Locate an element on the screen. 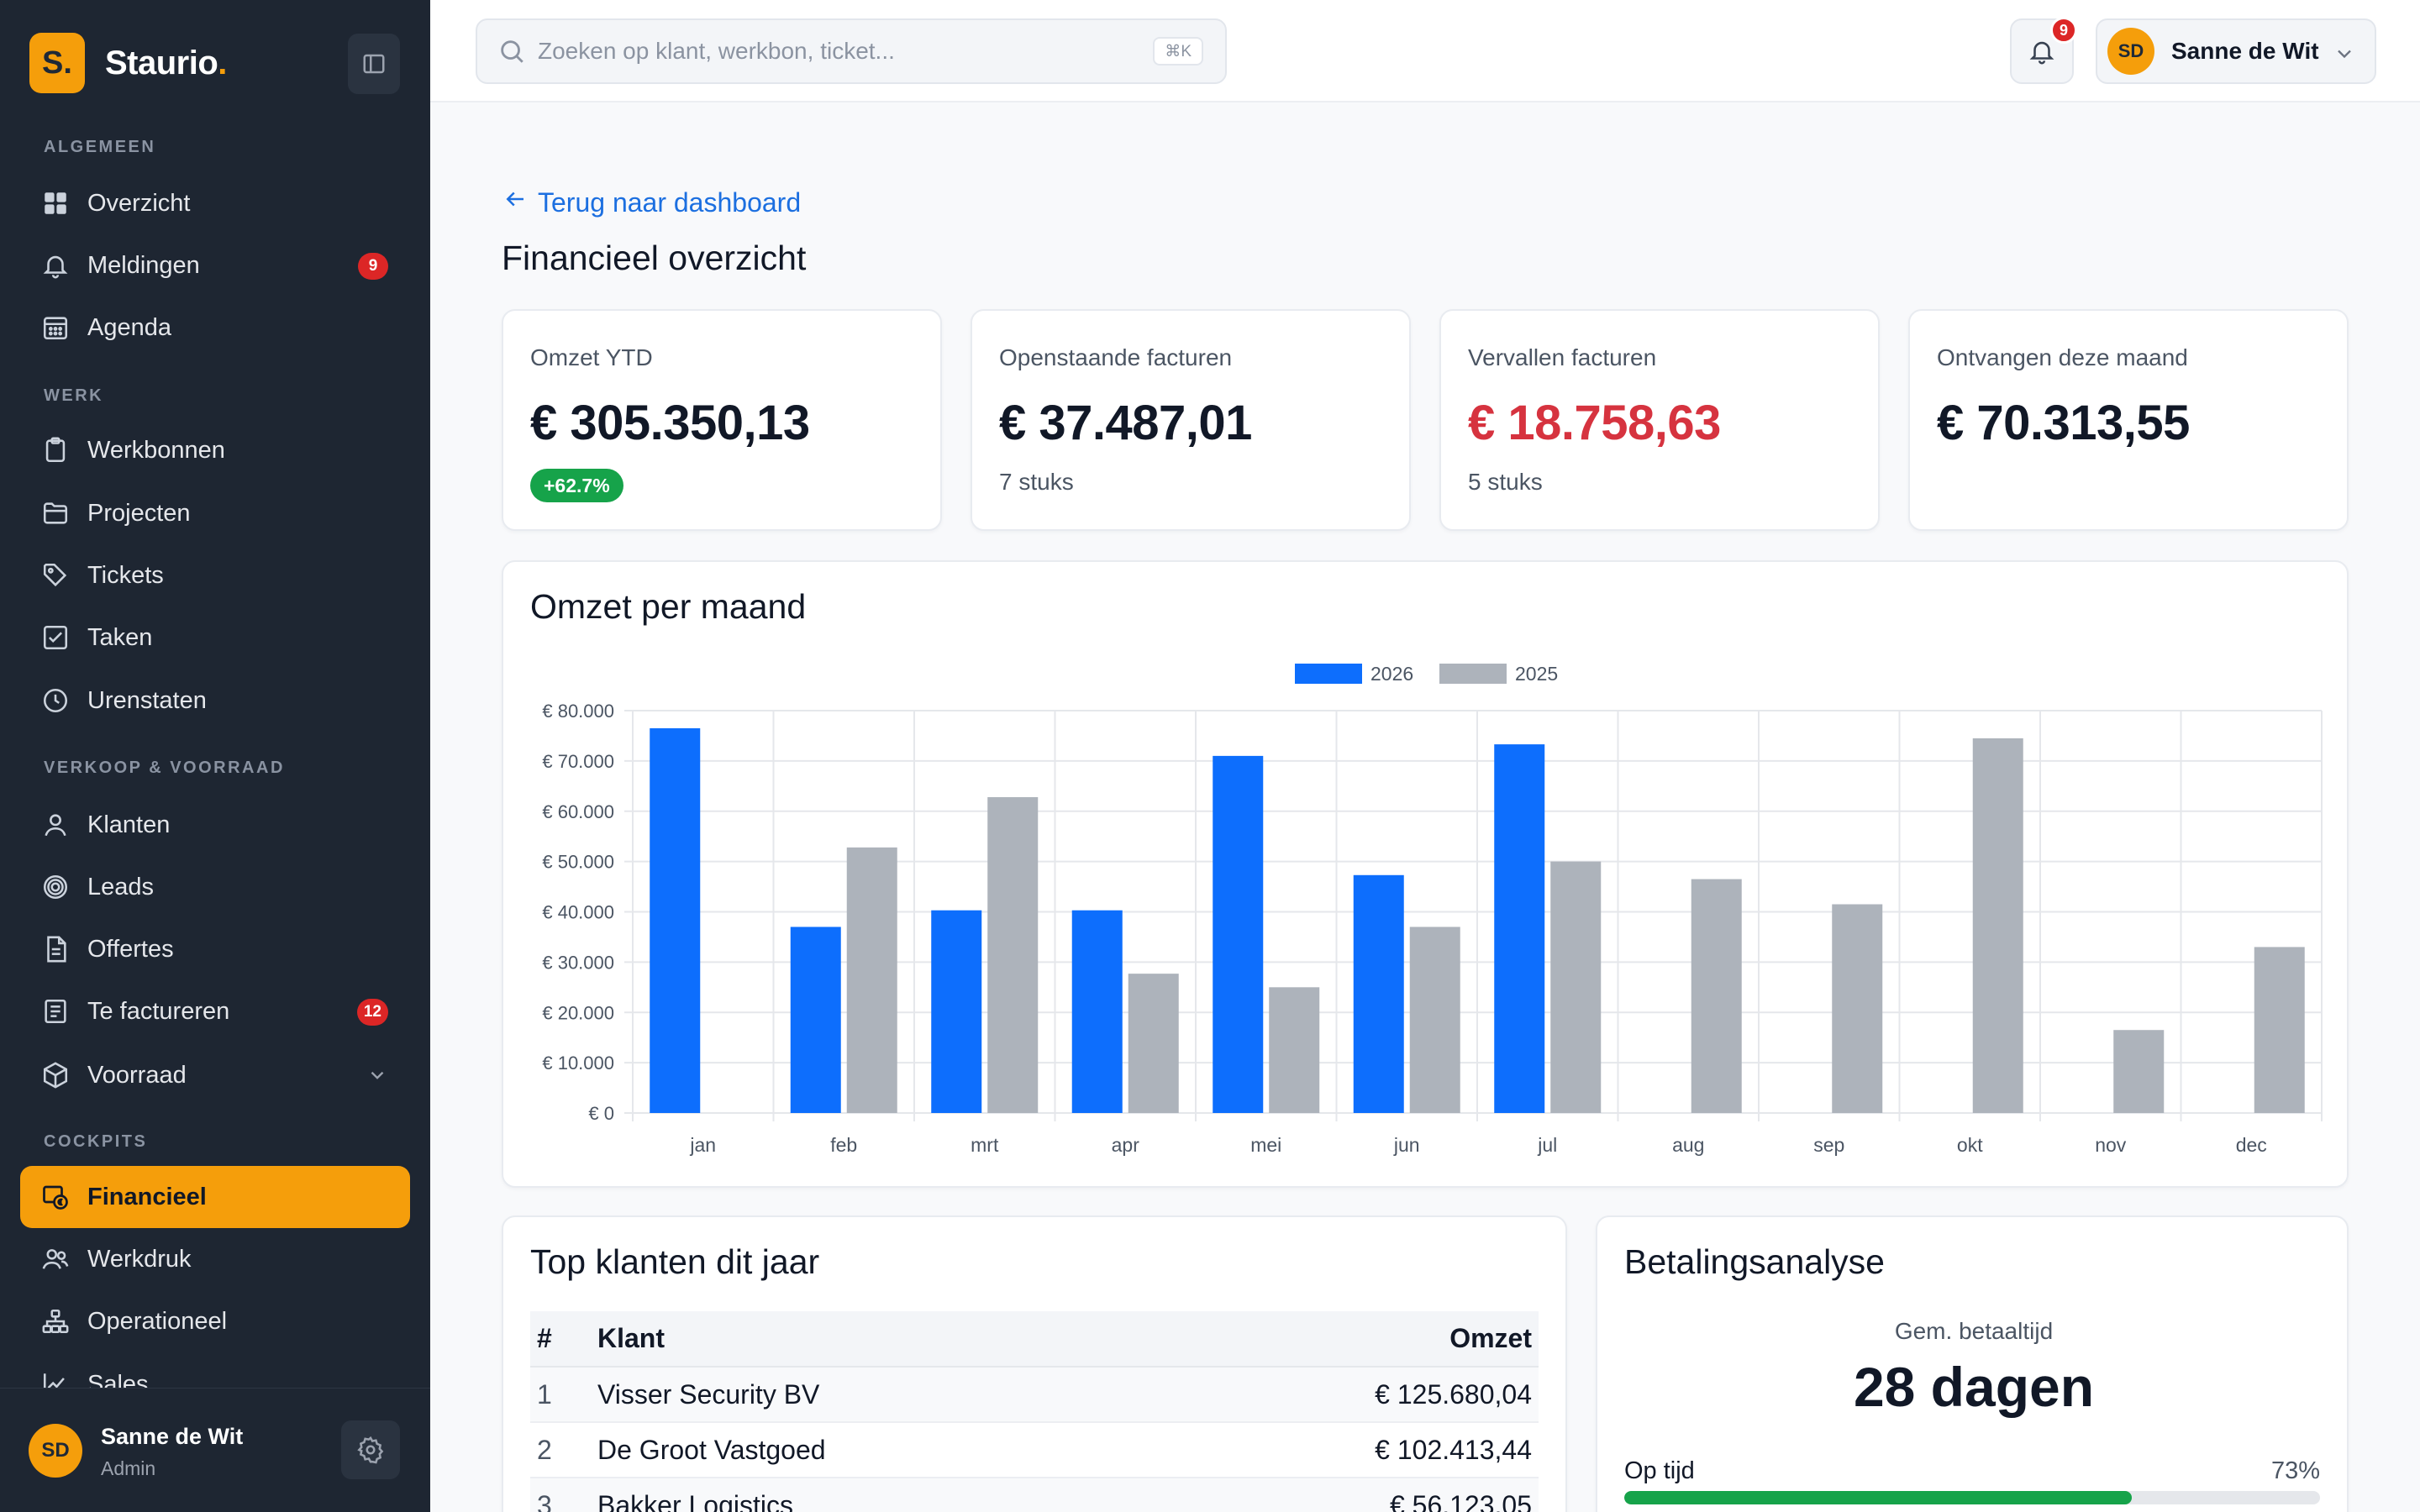 This screenshot has width=2420, height=1512. sidebar-item-projecten: Projecten is located at coordinates (215, 513).